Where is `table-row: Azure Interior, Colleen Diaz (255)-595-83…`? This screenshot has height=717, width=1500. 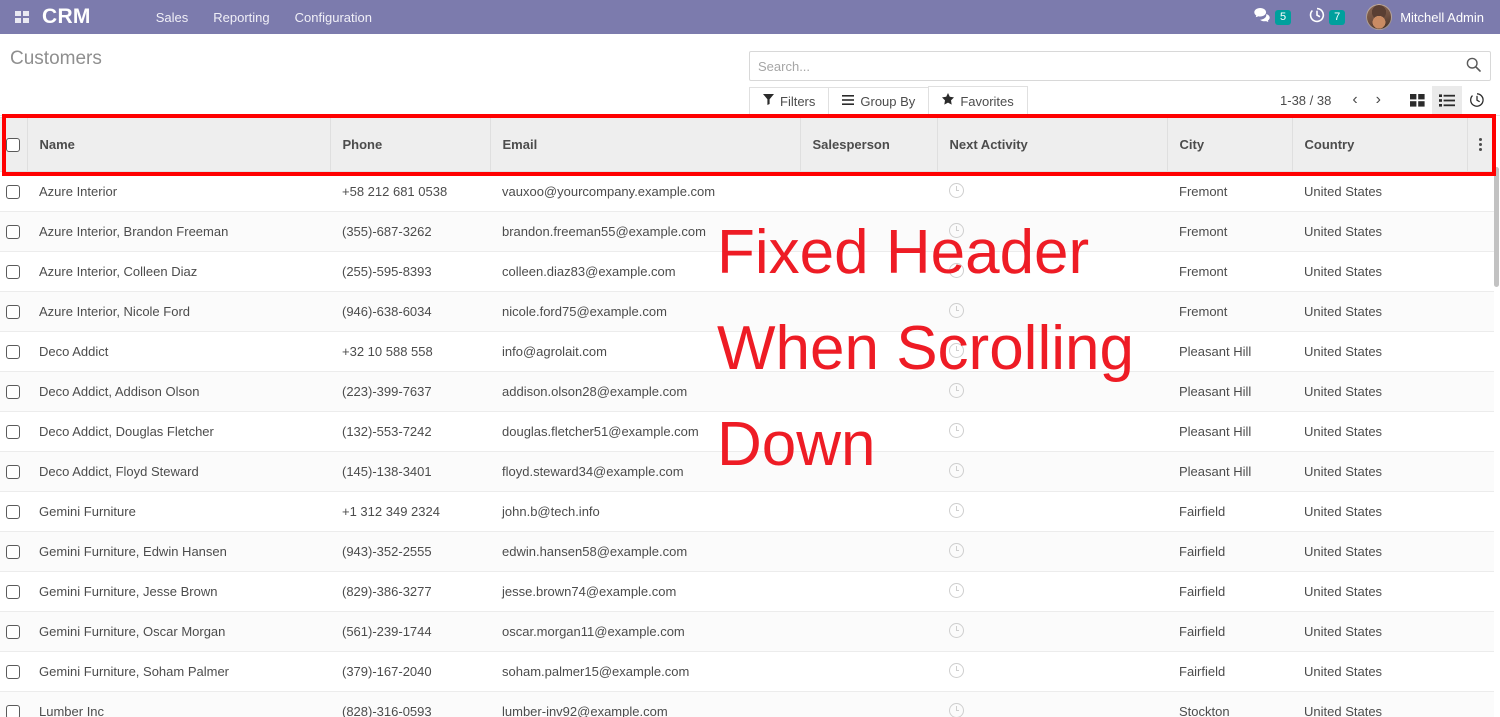
table-row: Azure Interior, Colleen Diaz (255)-595-83… is located at coordinates (747, 271).